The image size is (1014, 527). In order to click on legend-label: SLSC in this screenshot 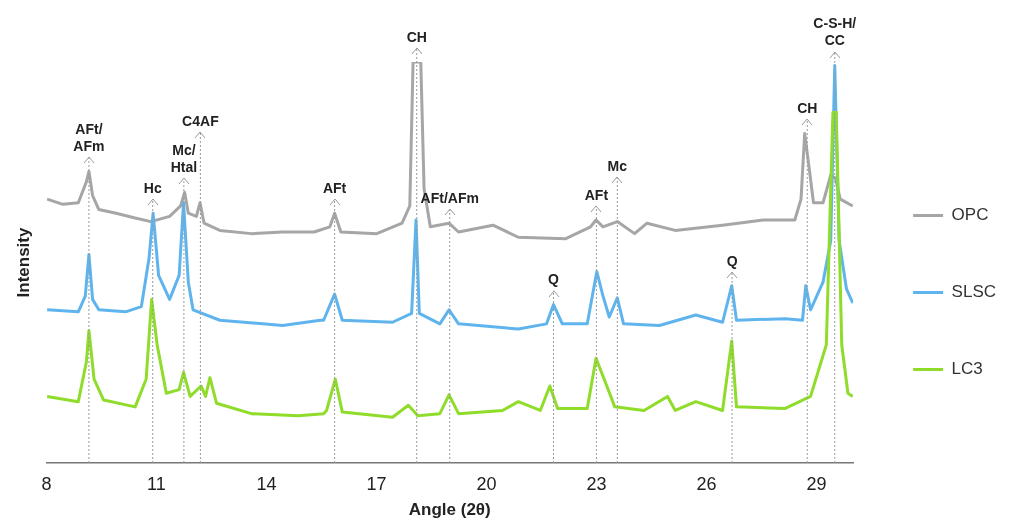, I will do `click(974, 292)`.